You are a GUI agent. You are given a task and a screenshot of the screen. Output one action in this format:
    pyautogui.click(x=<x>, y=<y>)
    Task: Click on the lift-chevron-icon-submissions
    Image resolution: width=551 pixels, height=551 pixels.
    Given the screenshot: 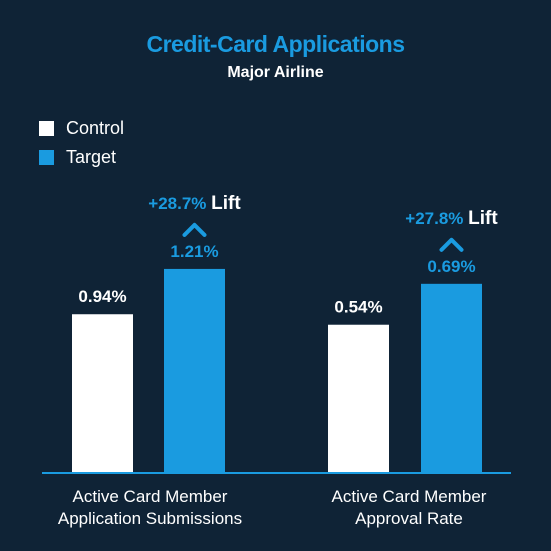 What is the action you would take?
    pyautogui.click(x=194, y=229)
    